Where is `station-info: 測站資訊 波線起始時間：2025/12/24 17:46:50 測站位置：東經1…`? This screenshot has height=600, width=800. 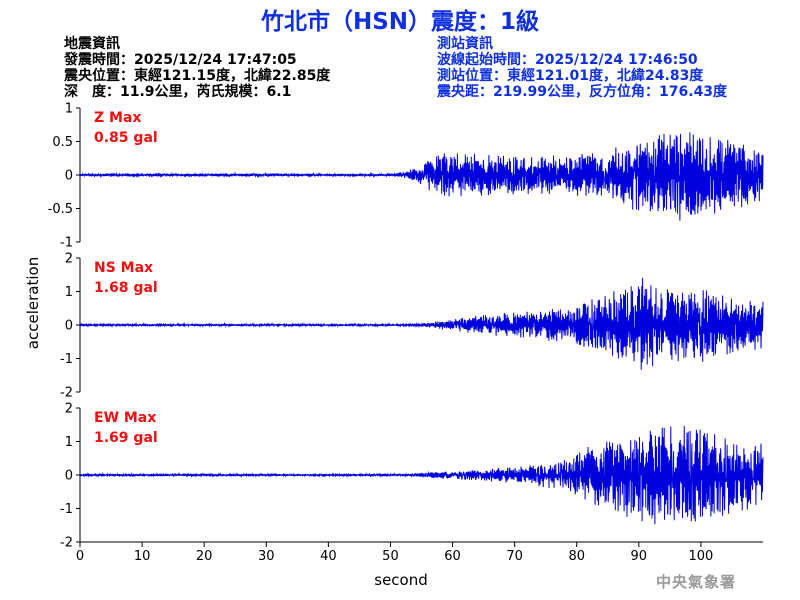
station-info: 測站資訊 波線起始時間：2025/12/24 17:46:50 測站位置：東經1… is located at coordinates (582, 68).